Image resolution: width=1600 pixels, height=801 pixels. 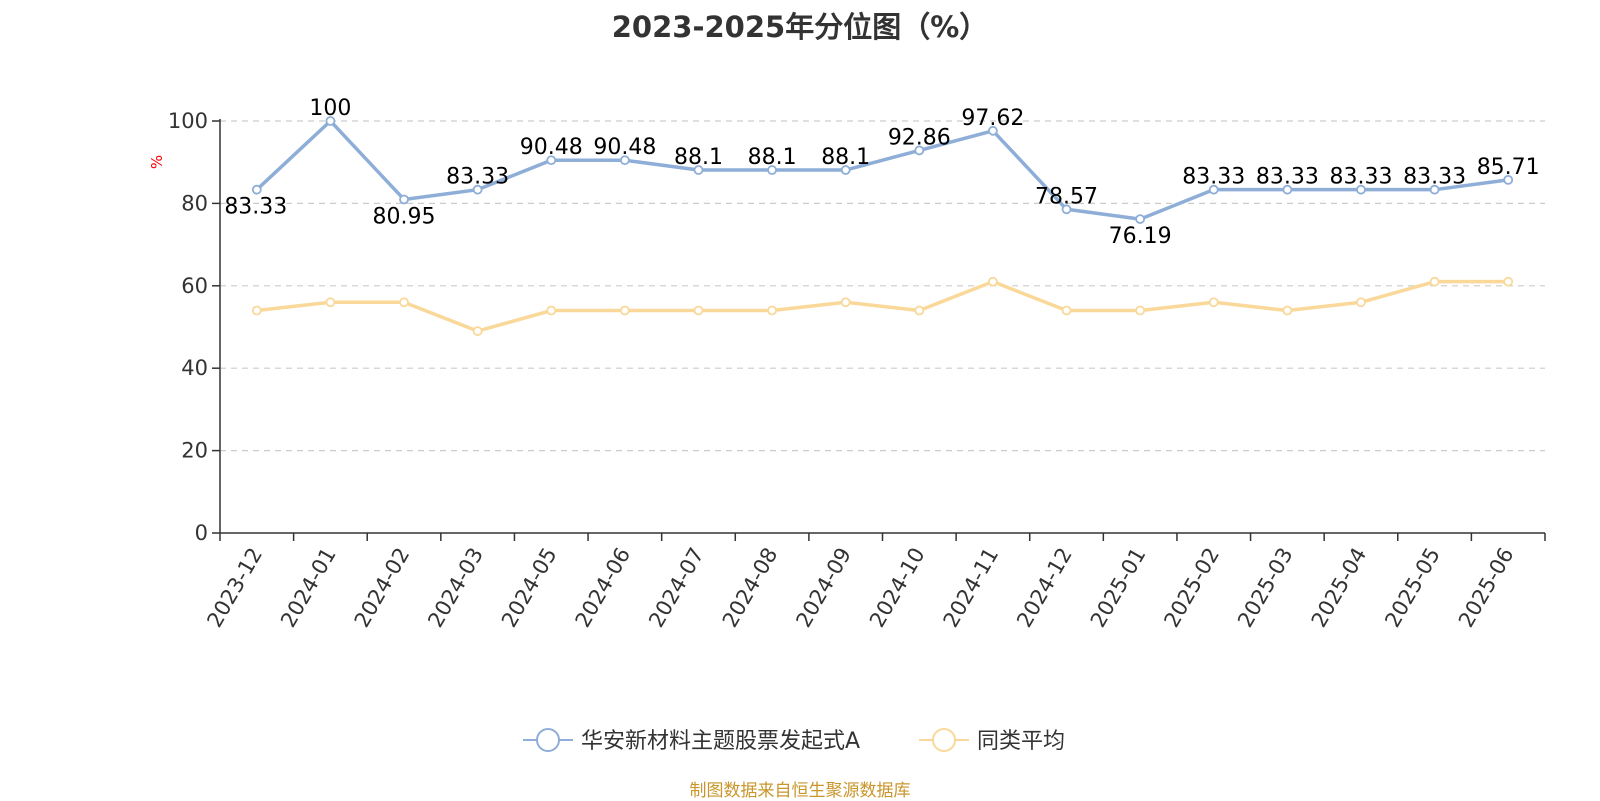 What do you see at coordinates (992, 118) in the screenshot?
I see `data-label: 97.62` at bounding box center [992, 118].